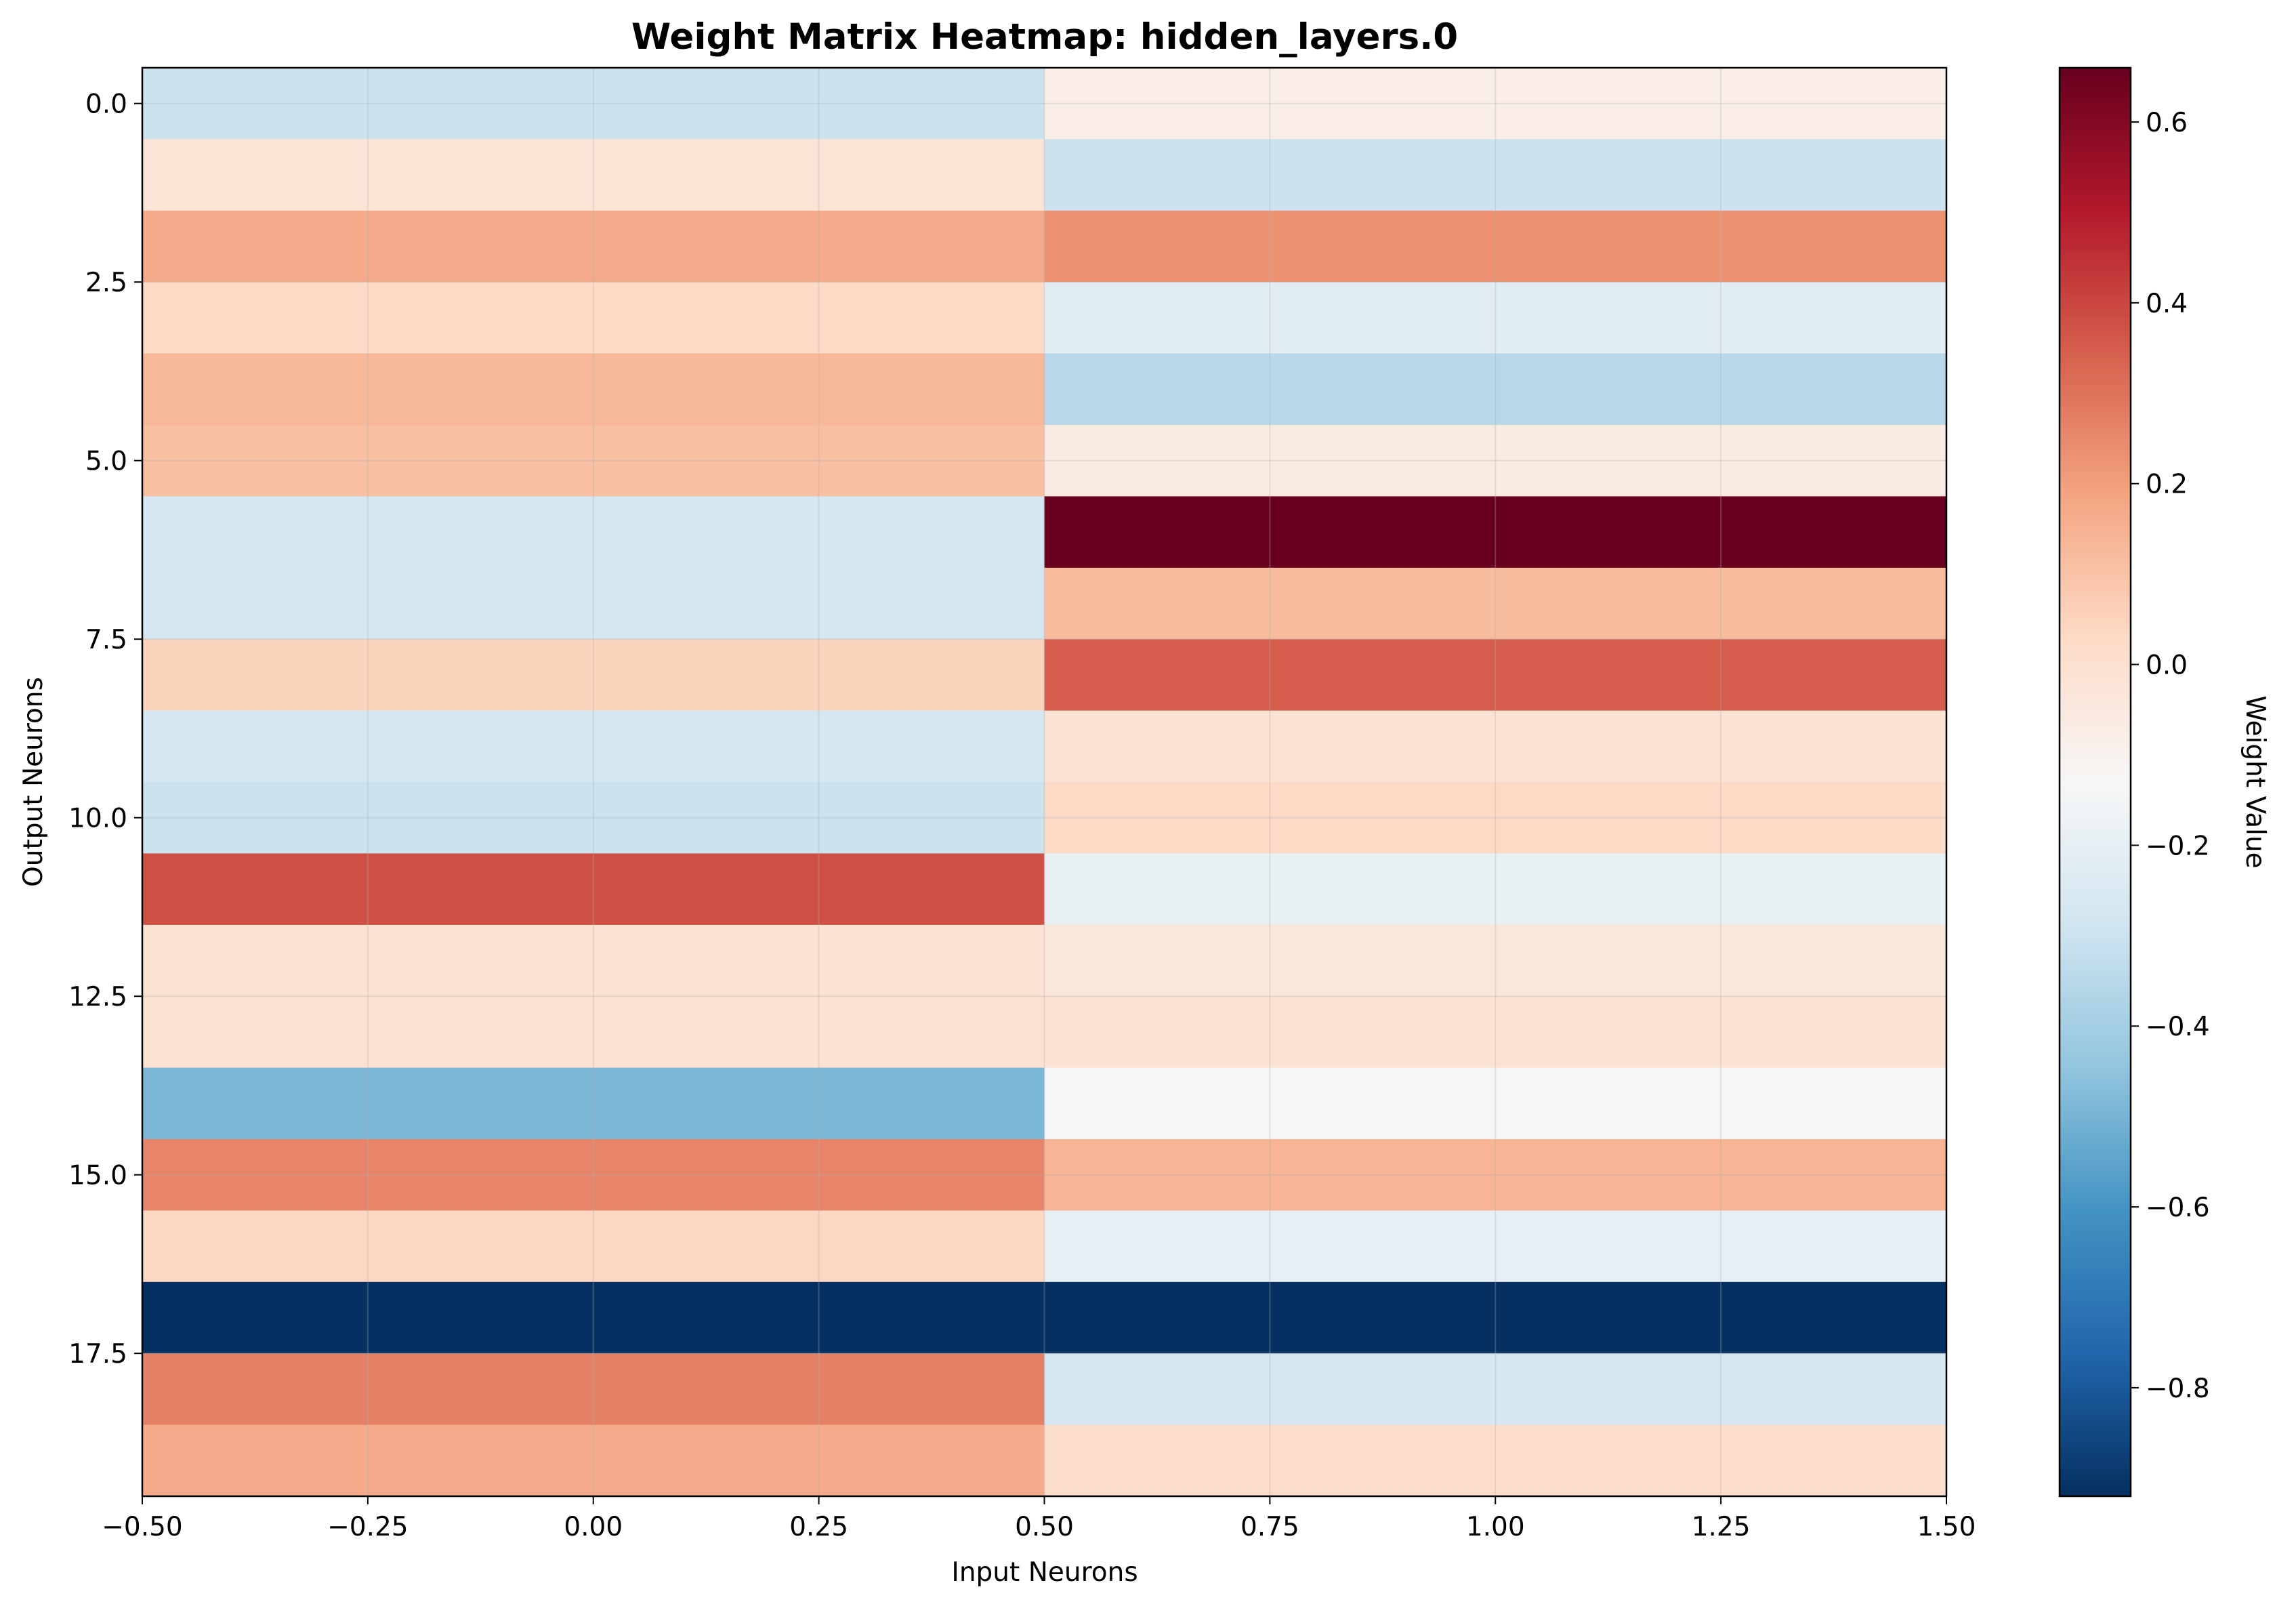 This screenshot has height=1606, width=2296. I want to click on x-tick-label: 0.75, so click(1269, 1527).